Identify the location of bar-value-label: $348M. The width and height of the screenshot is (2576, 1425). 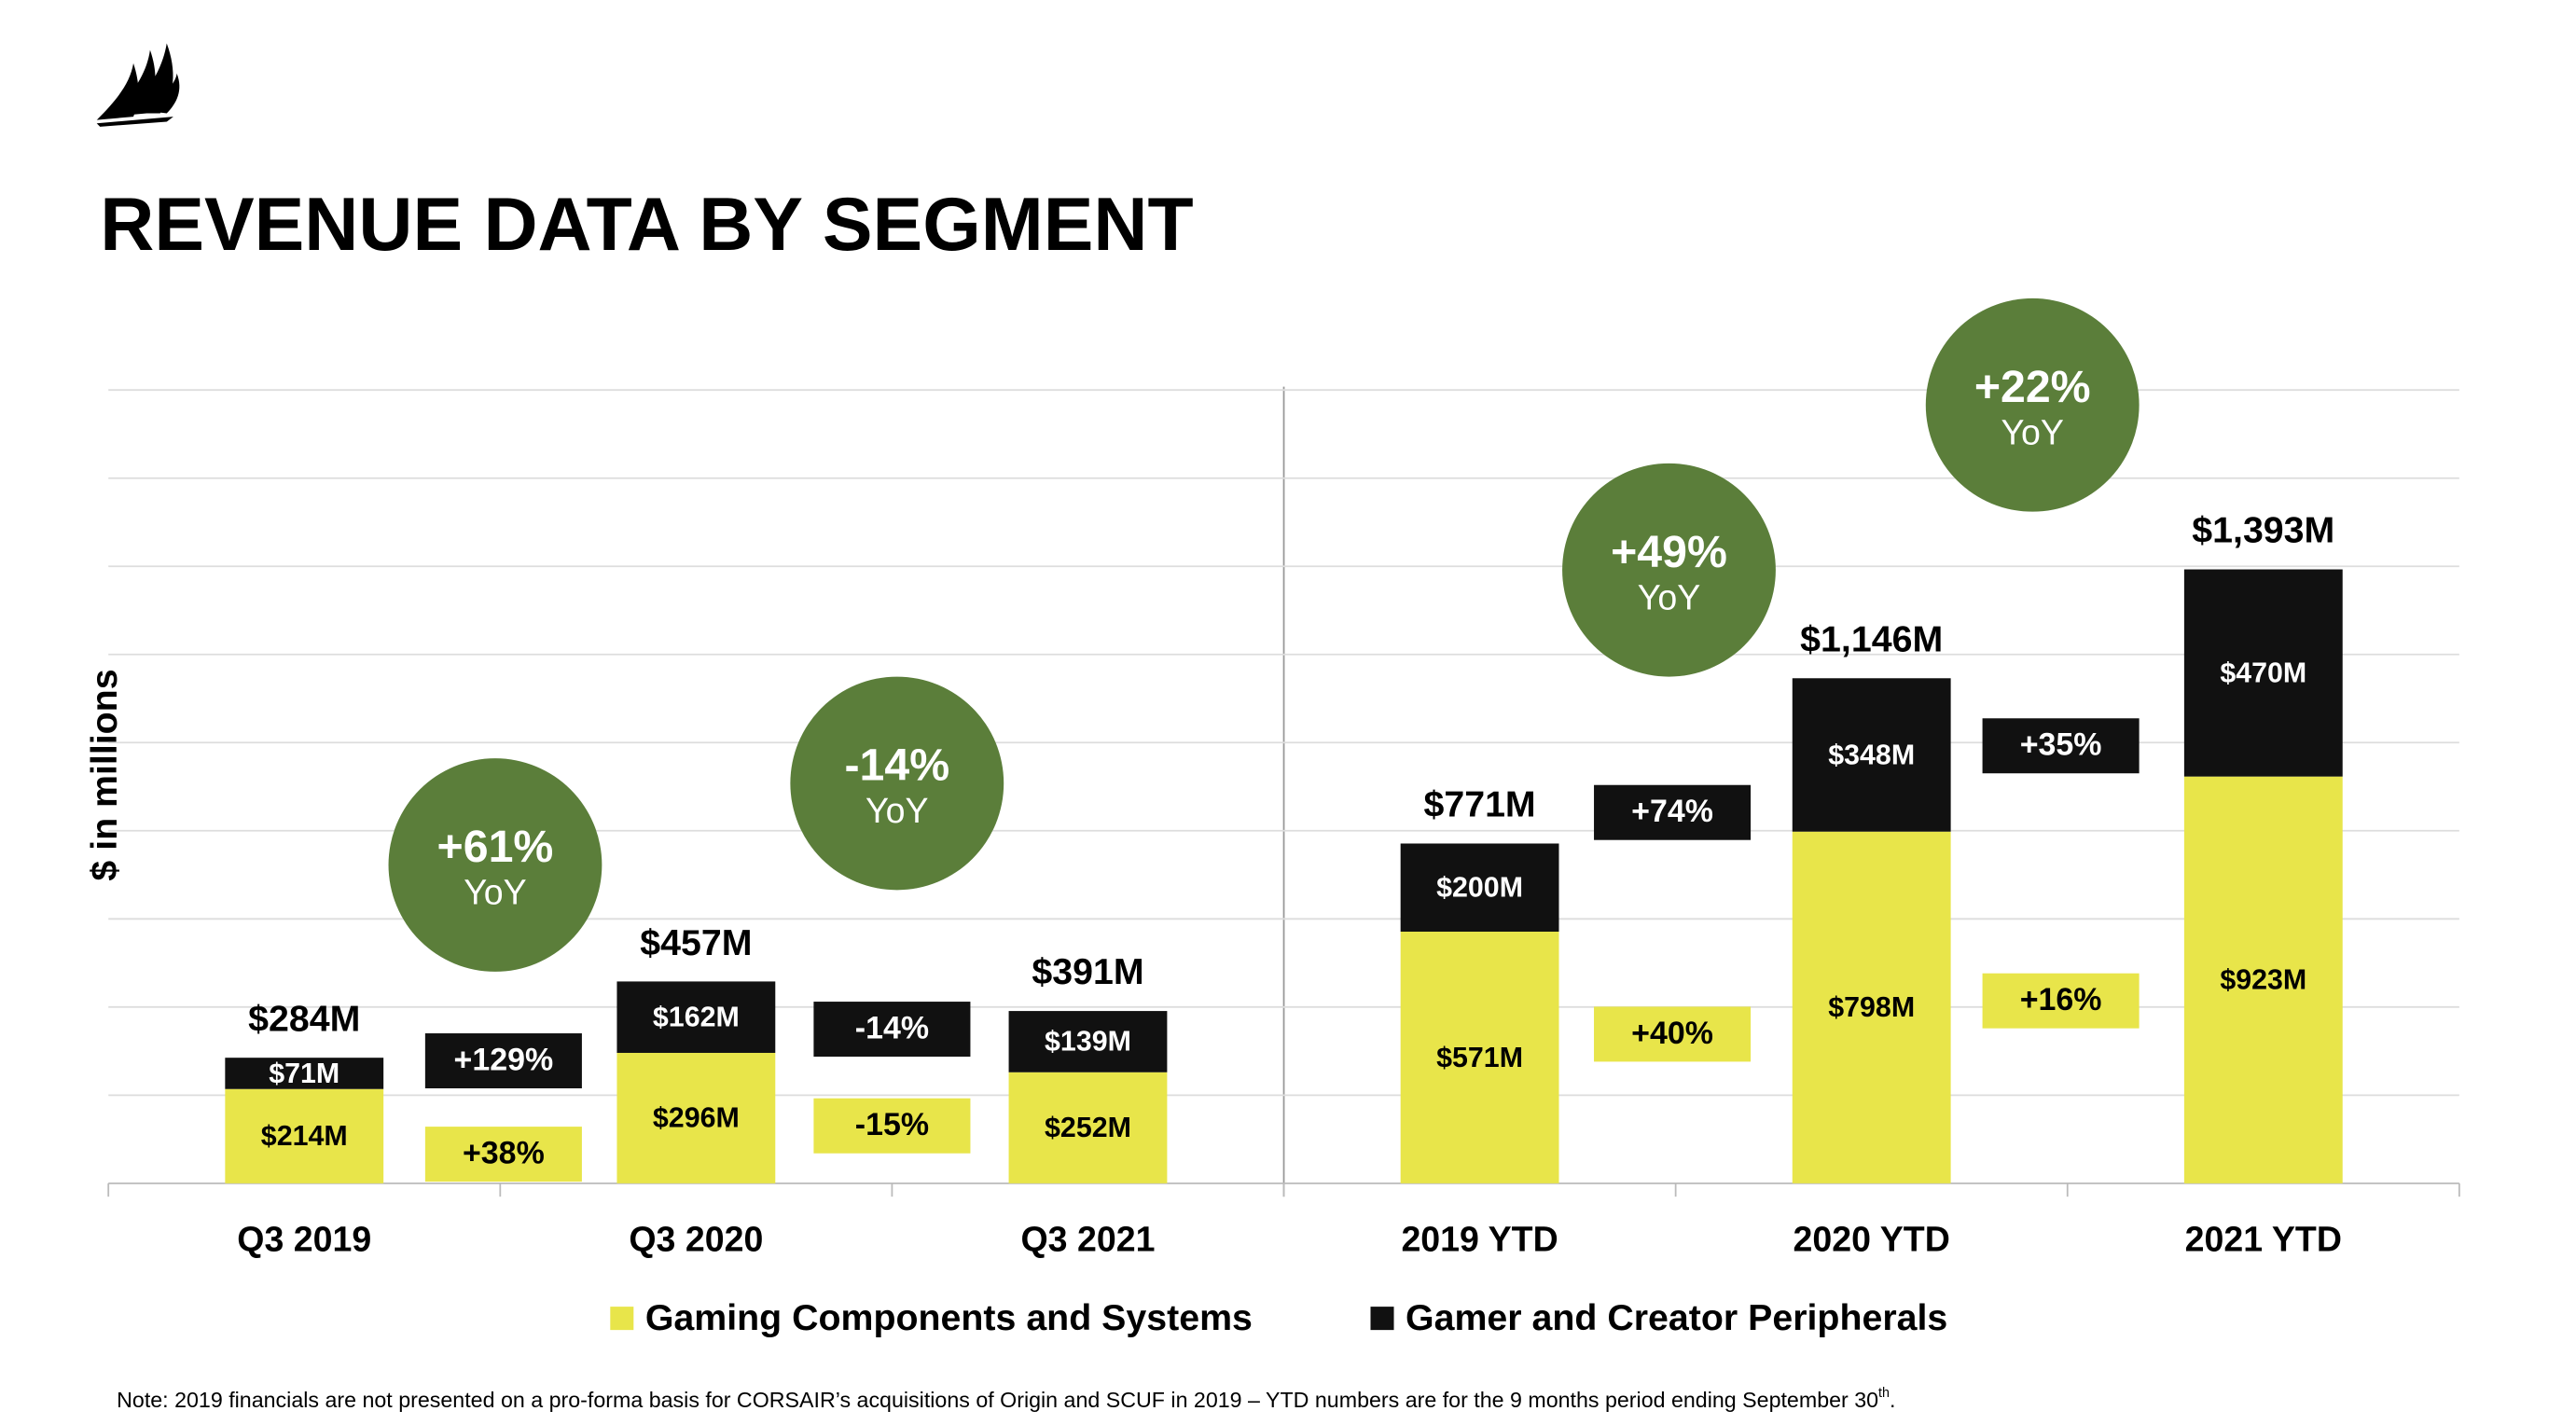
(1871, 755).